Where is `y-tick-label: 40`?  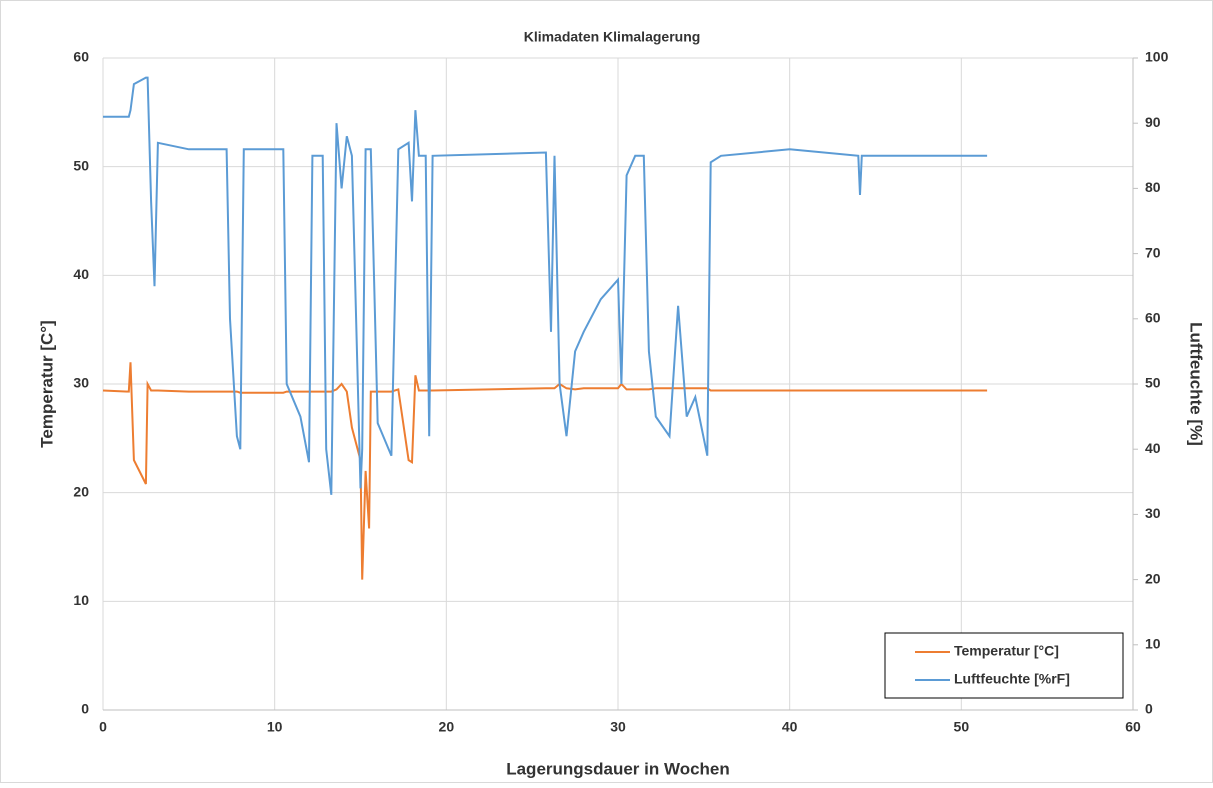 y-tick-label: 40 is located at coordinates (81, 274).